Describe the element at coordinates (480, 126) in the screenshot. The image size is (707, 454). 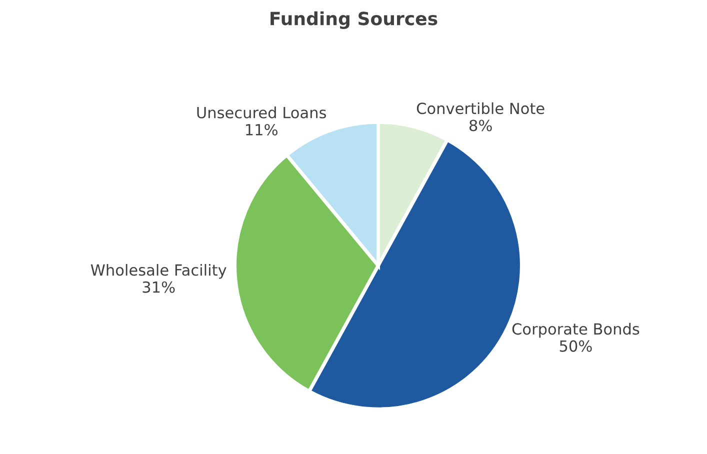
I see `data-label: 8%` at that location.